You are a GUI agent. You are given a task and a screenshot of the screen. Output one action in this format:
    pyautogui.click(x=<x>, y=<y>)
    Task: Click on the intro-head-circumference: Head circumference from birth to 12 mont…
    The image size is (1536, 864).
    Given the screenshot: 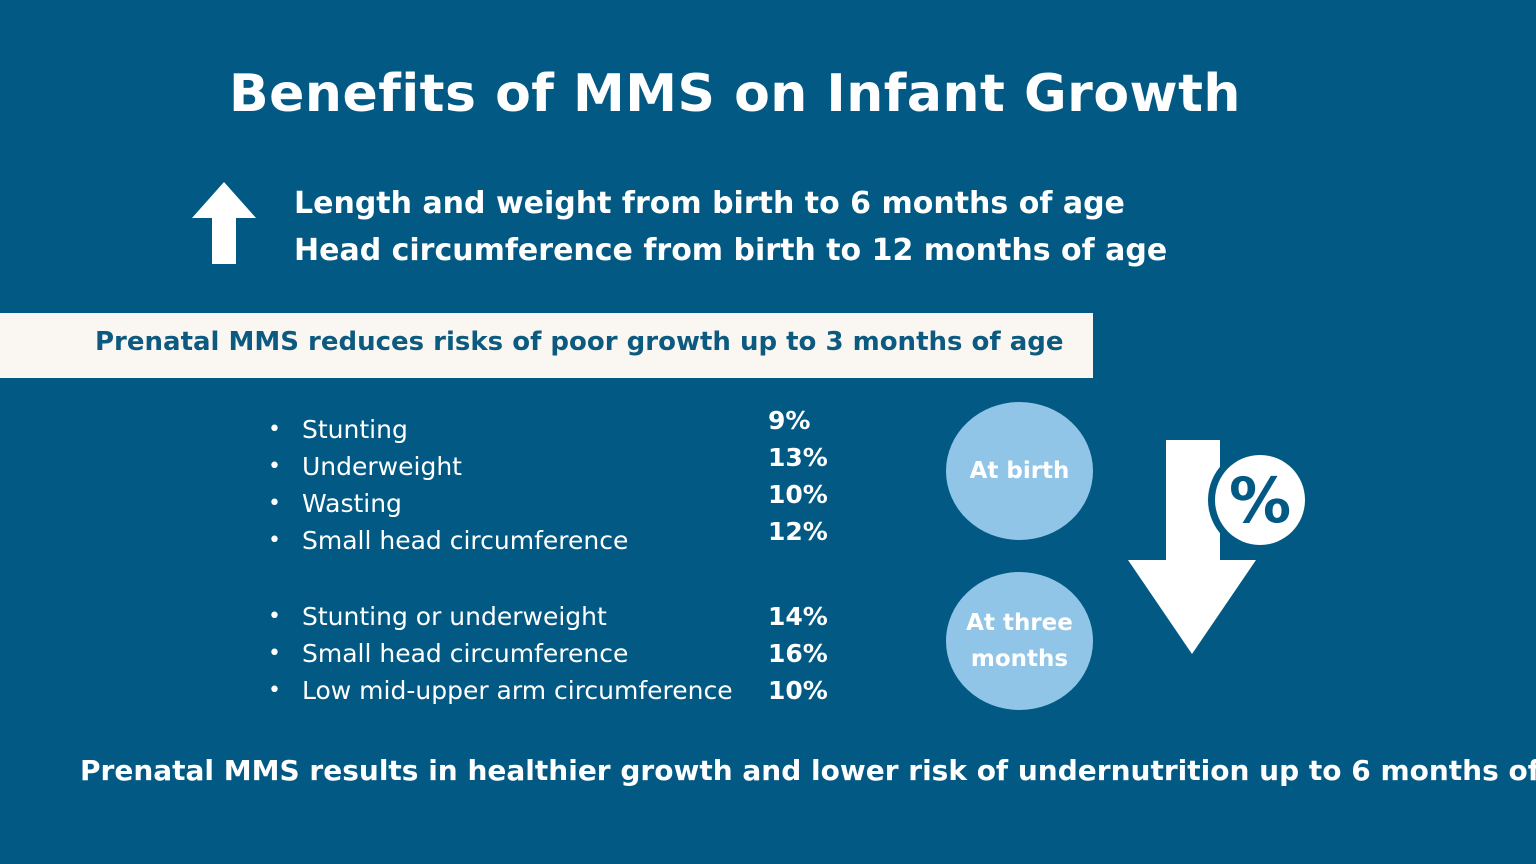 What is the action you would take?
    pyautogui.click(x=731, y=250)
    